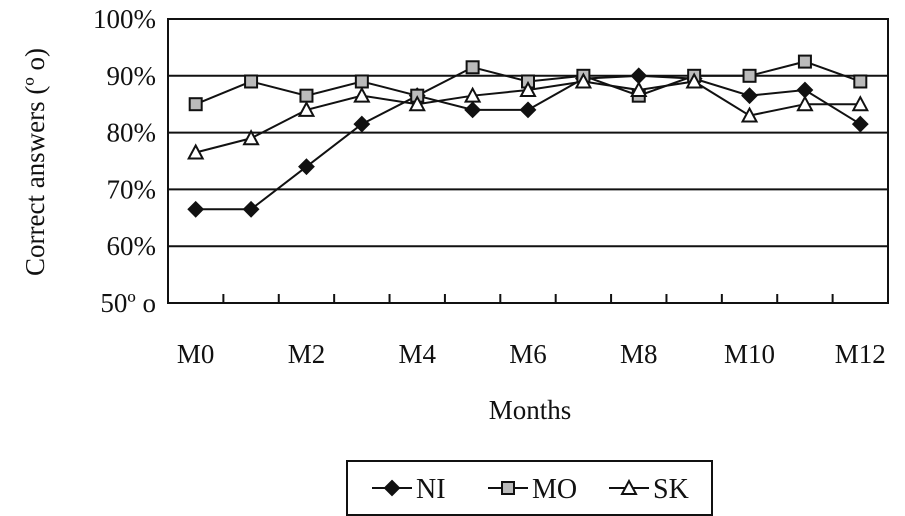  Describe the element at coordinates (749, 354) in the screenshot. I see `x-tick-label: M10` at that location.